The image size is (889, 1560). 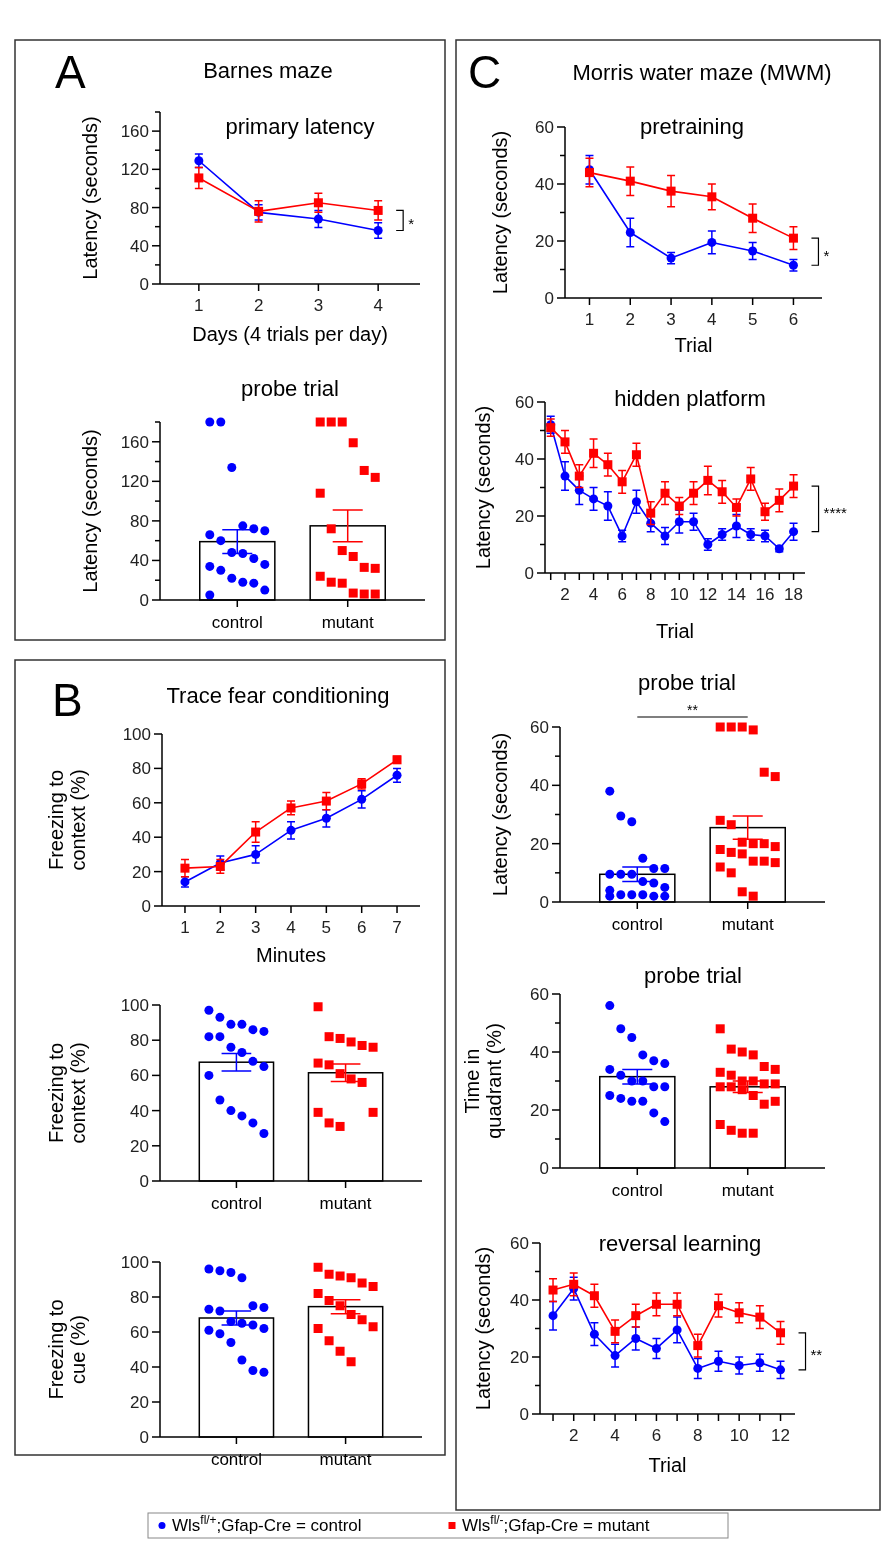 I want to click on legend-label: Wls$^{fl/-}$;Gfap-Cre = mutant, so click(x=556, y=1524).